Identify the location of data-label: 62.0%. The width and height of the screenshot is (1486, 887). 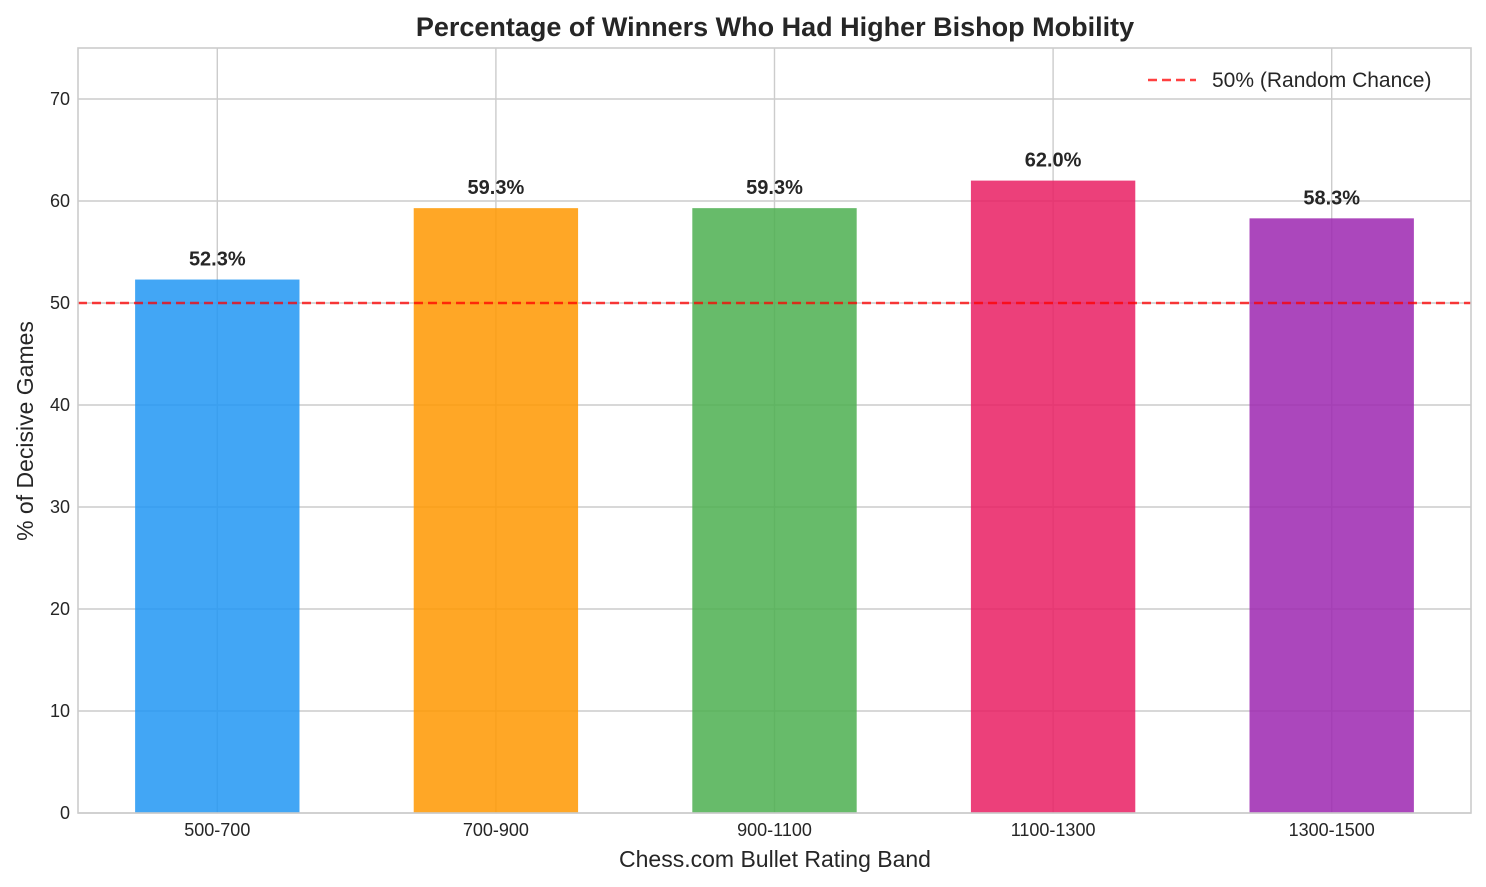
(1053, 161).